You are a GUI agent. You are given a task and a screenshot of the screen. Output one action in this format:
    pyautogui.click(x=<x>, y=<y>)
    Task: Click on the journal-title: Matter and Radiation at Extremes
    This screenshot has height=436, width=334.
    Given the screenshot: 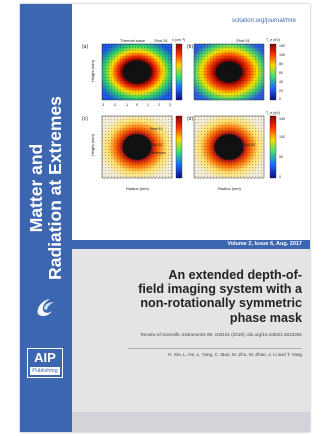 What is the action you would take?
    pyautogui.click(x=45, y=188)
    